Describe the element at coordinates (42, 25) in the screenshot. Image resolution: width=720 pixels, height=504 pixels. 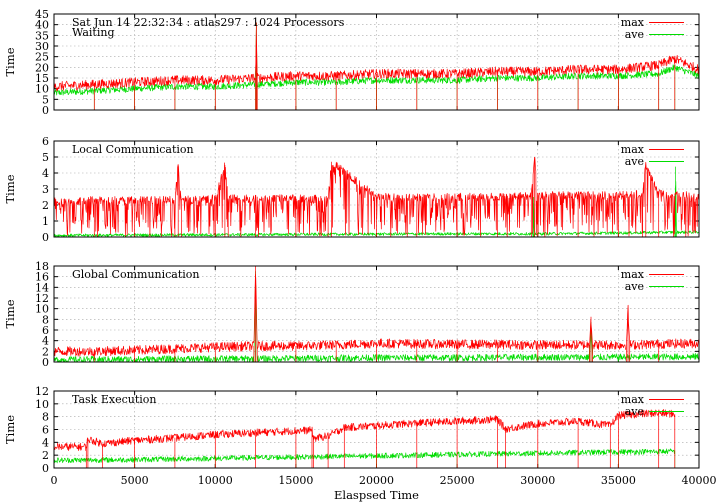
I see `y-tick-label: 40` at that location.